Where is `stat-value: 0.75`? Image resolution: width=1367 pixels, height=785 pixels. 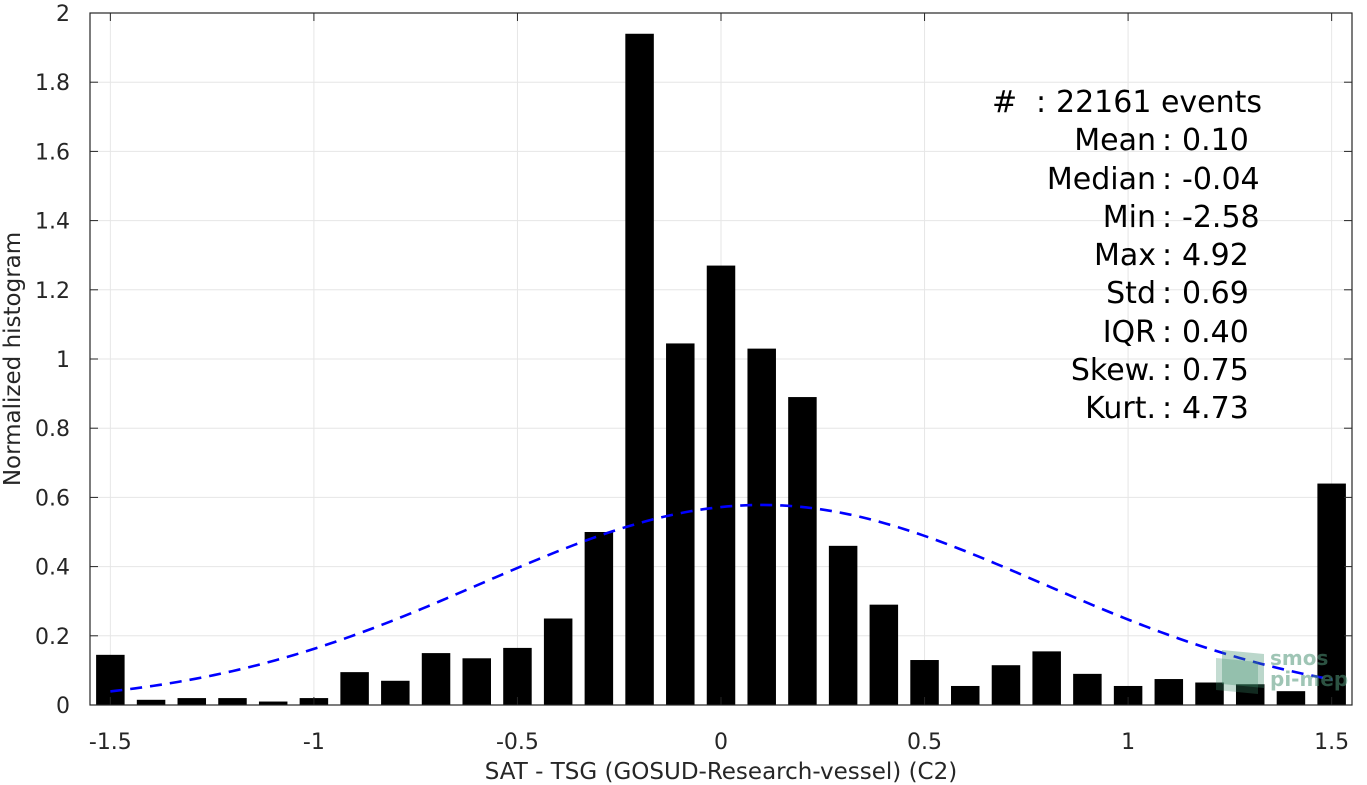
stat-value: 0.75 is located at coordinates (1215, 371).